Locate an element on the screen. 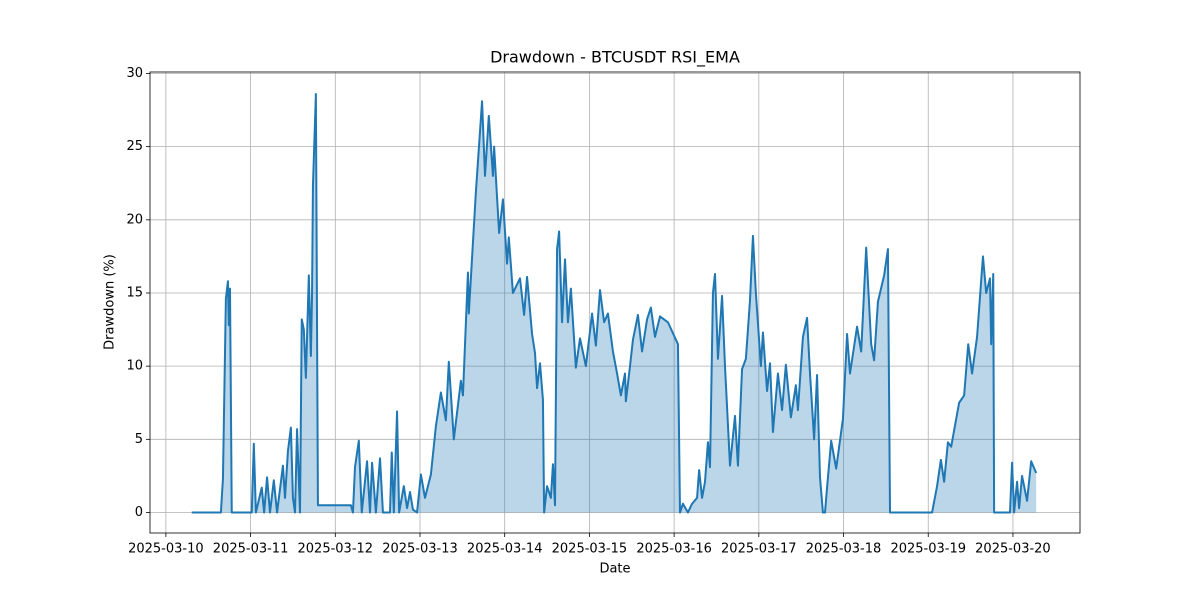 The image size is (1200, 600). x-tick-label: 2025-03-16 is located at coordinates (674, 549).